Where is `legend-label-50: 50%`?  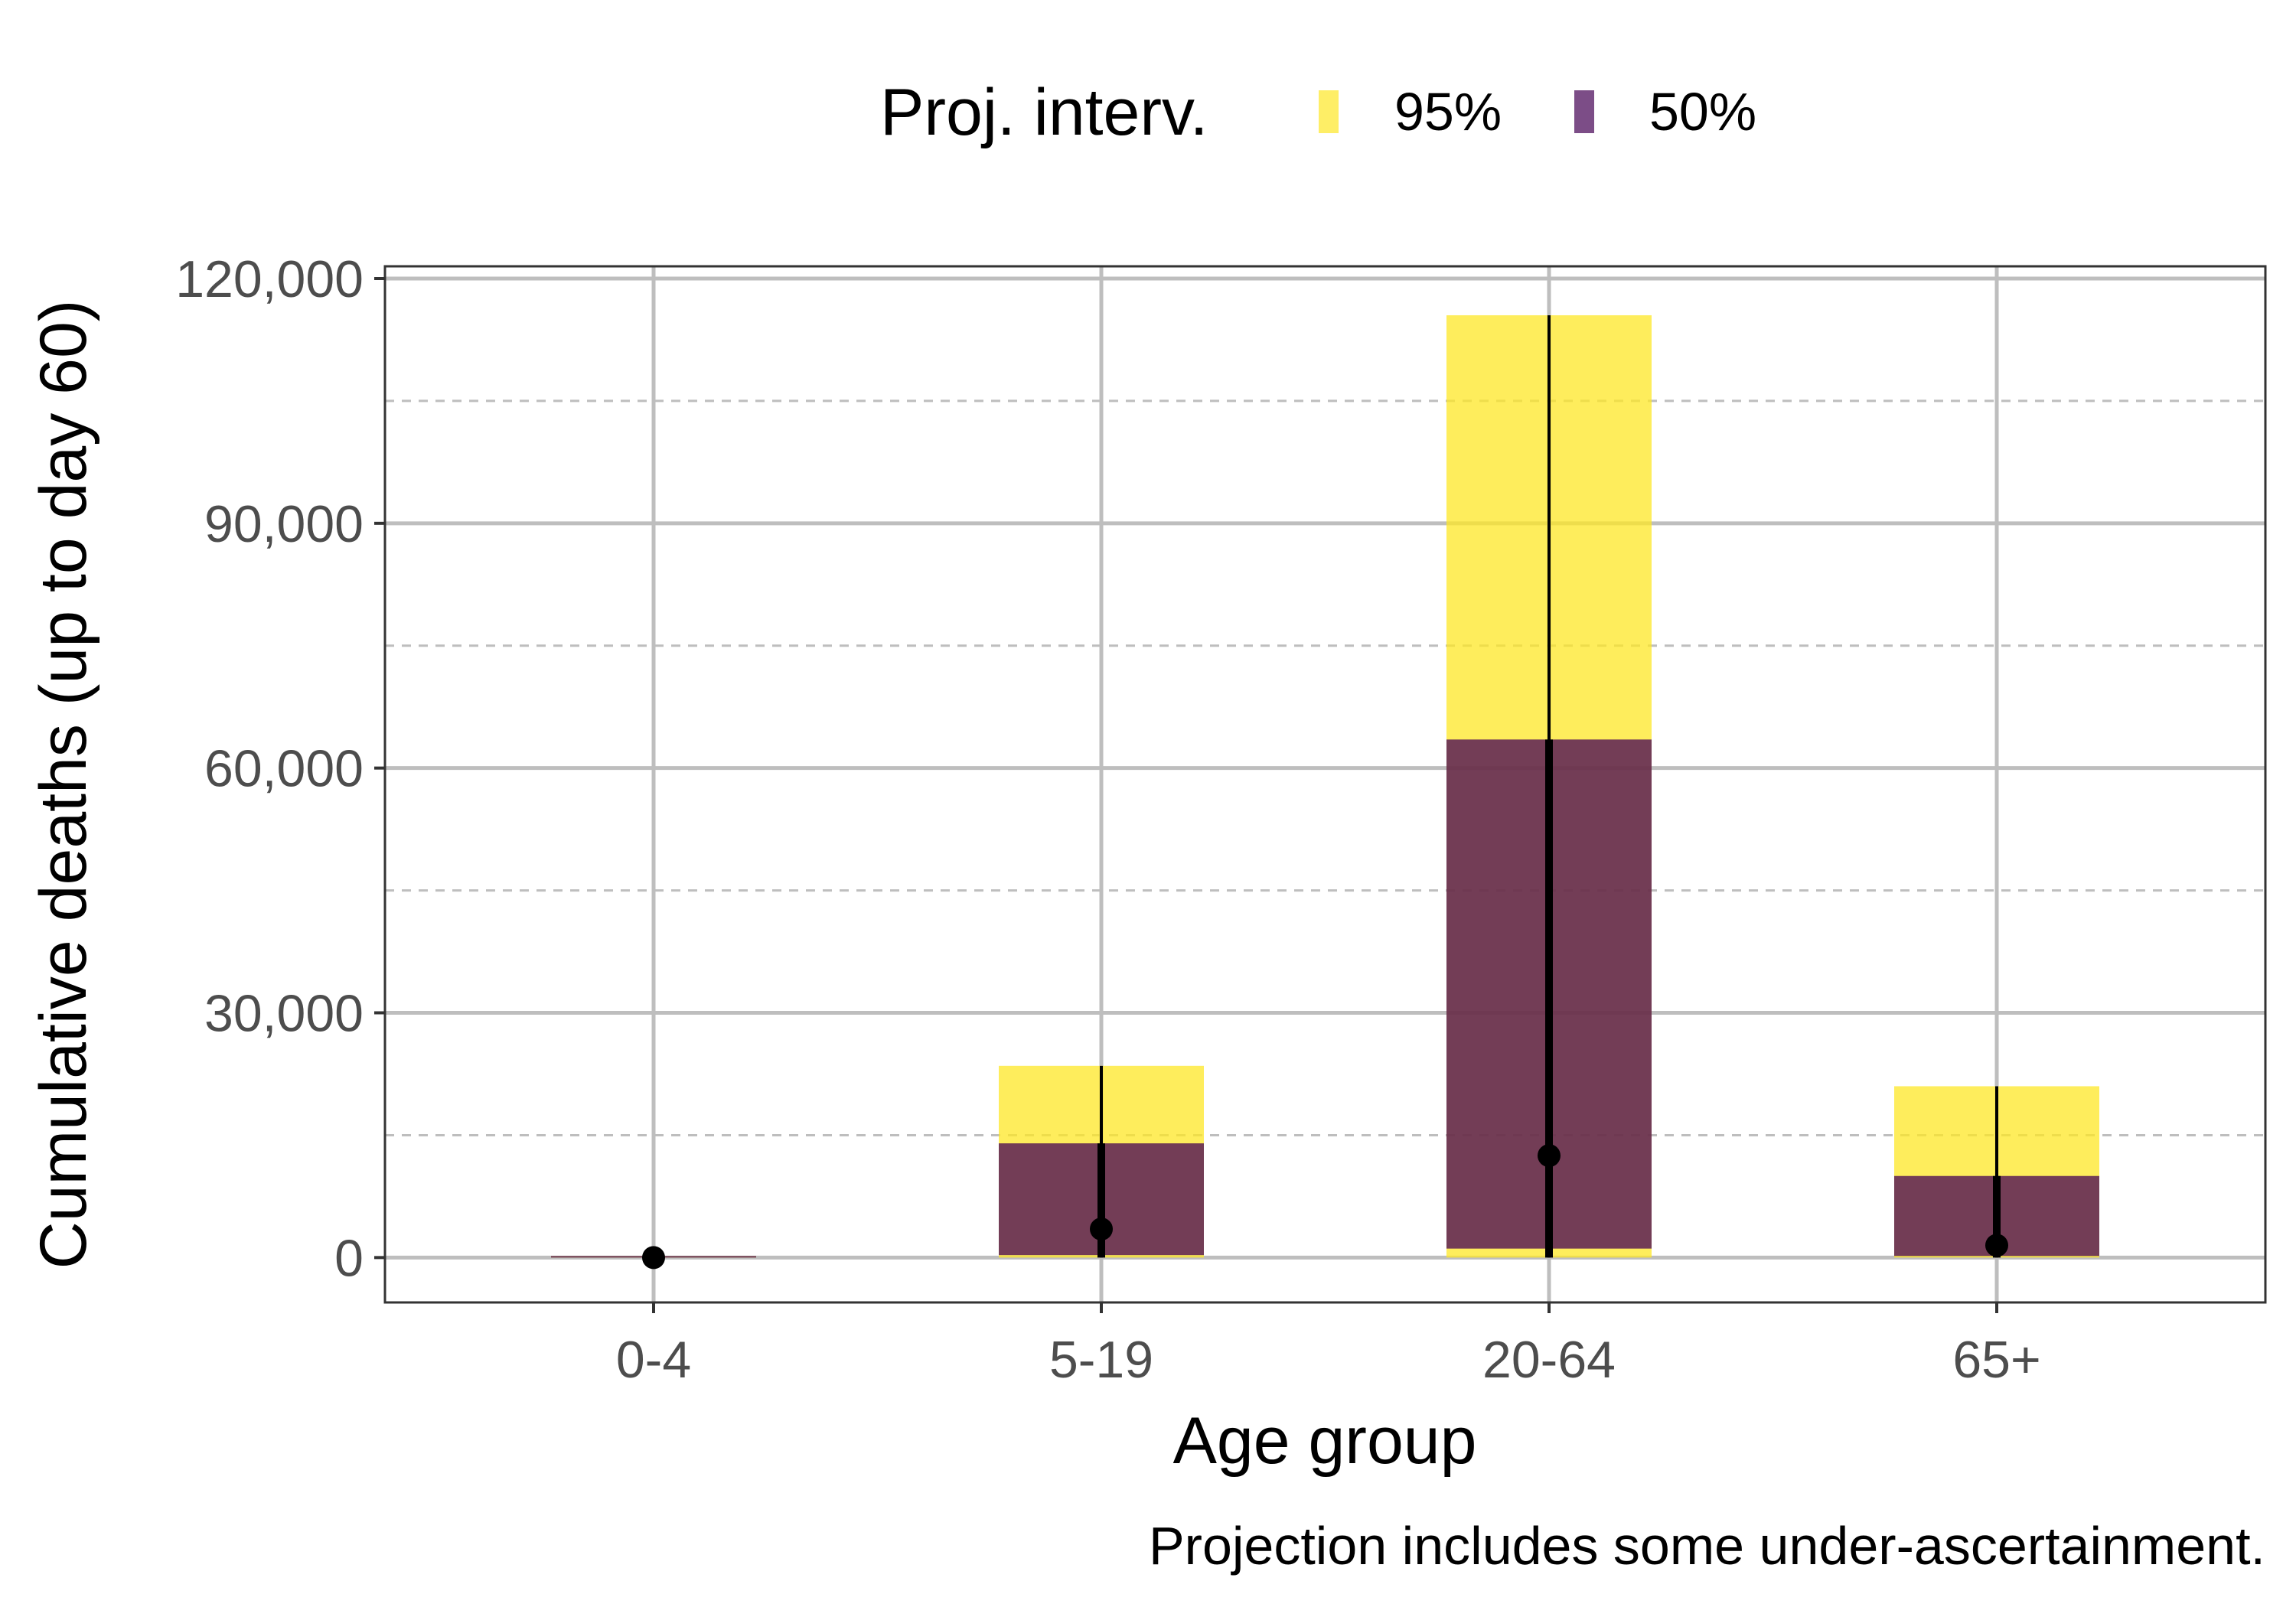 legend-label-50: 50% is located at coordinates (1702, 112).